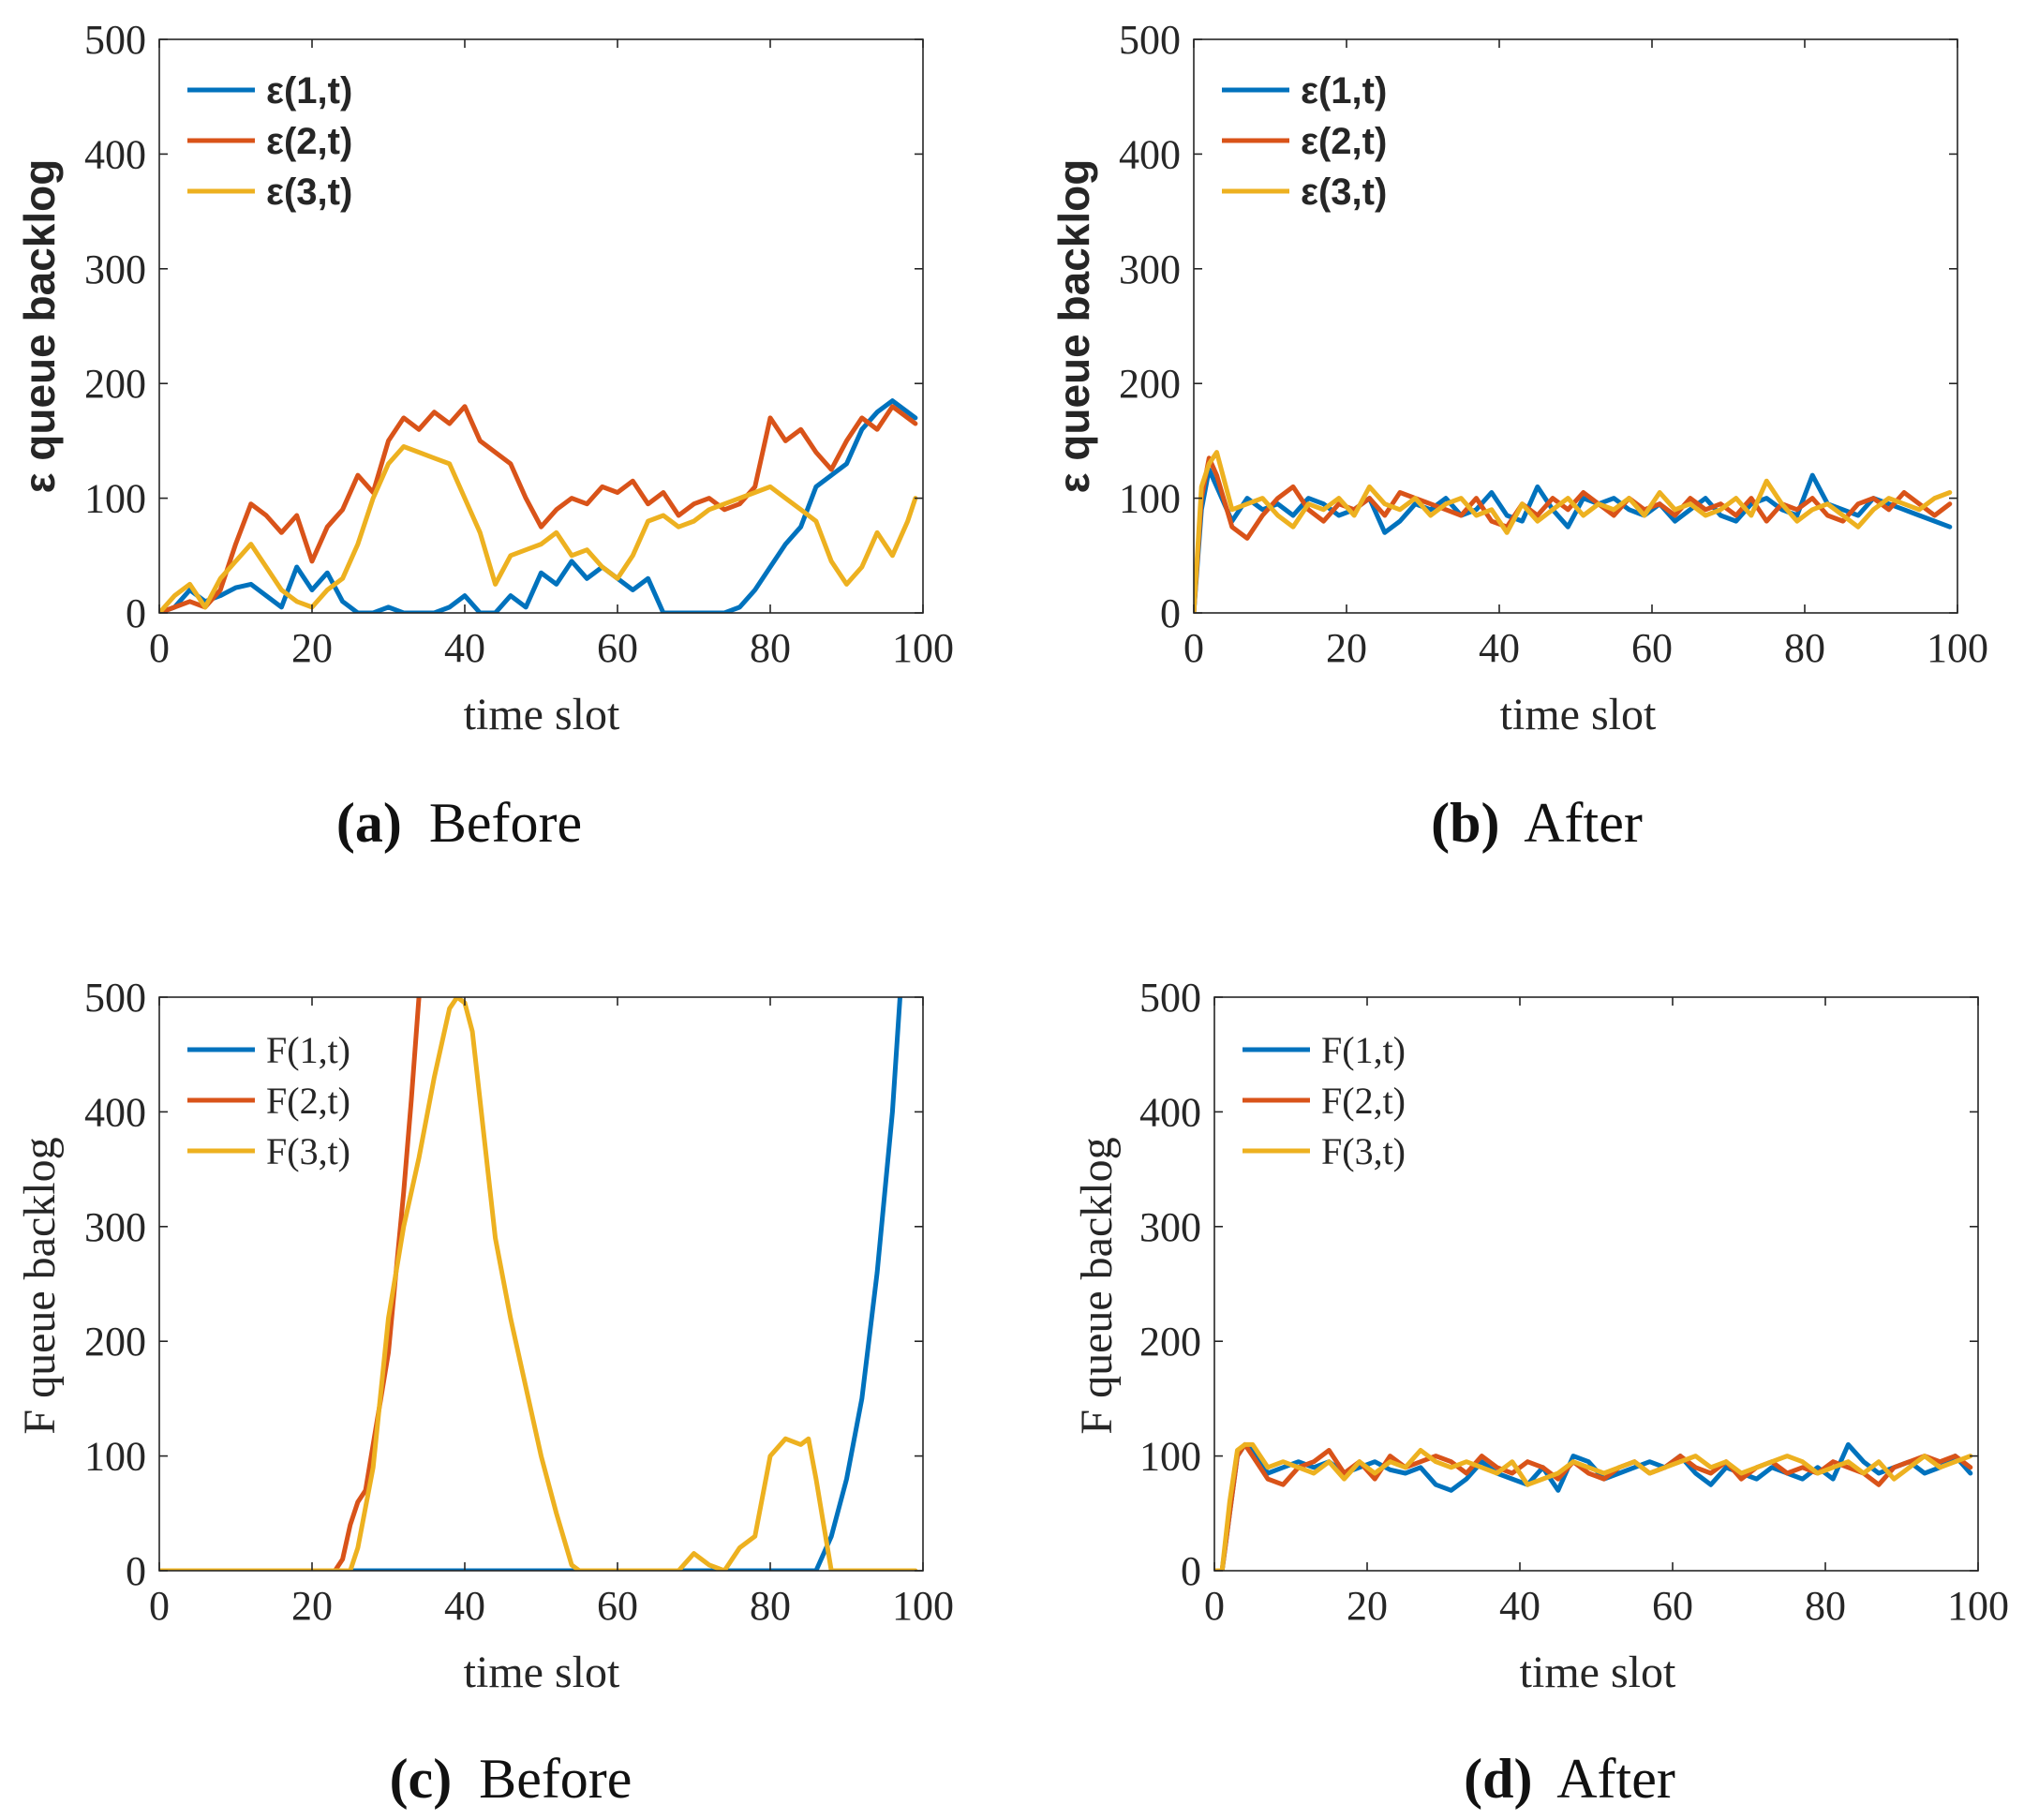  Describe the element at coordinates (136, 1571) in the screenshot. I see `panel-c-ytick-label: 0` at that location.